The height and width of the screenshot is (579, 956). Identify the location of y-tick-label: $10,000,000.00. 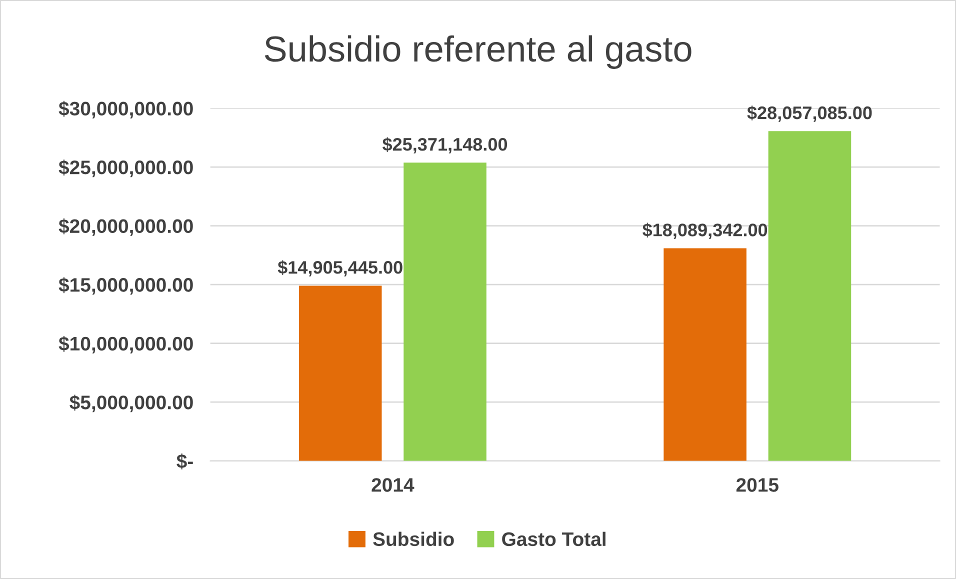
(125, 345).